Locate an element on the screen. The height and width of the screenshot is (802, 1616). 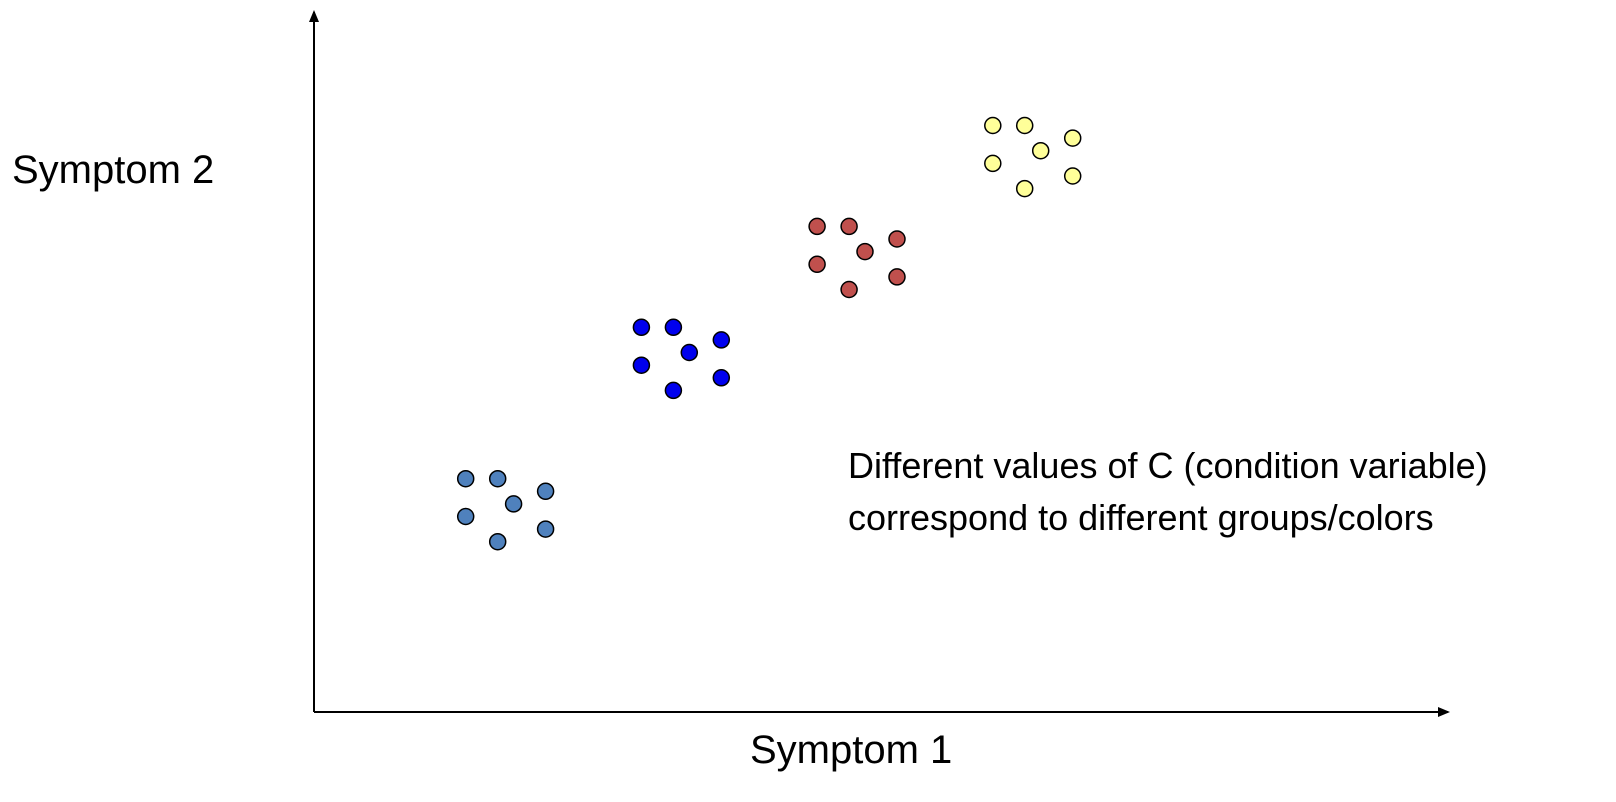
y-axis-label: Symptom 2 is located at coordinates (113, 170).